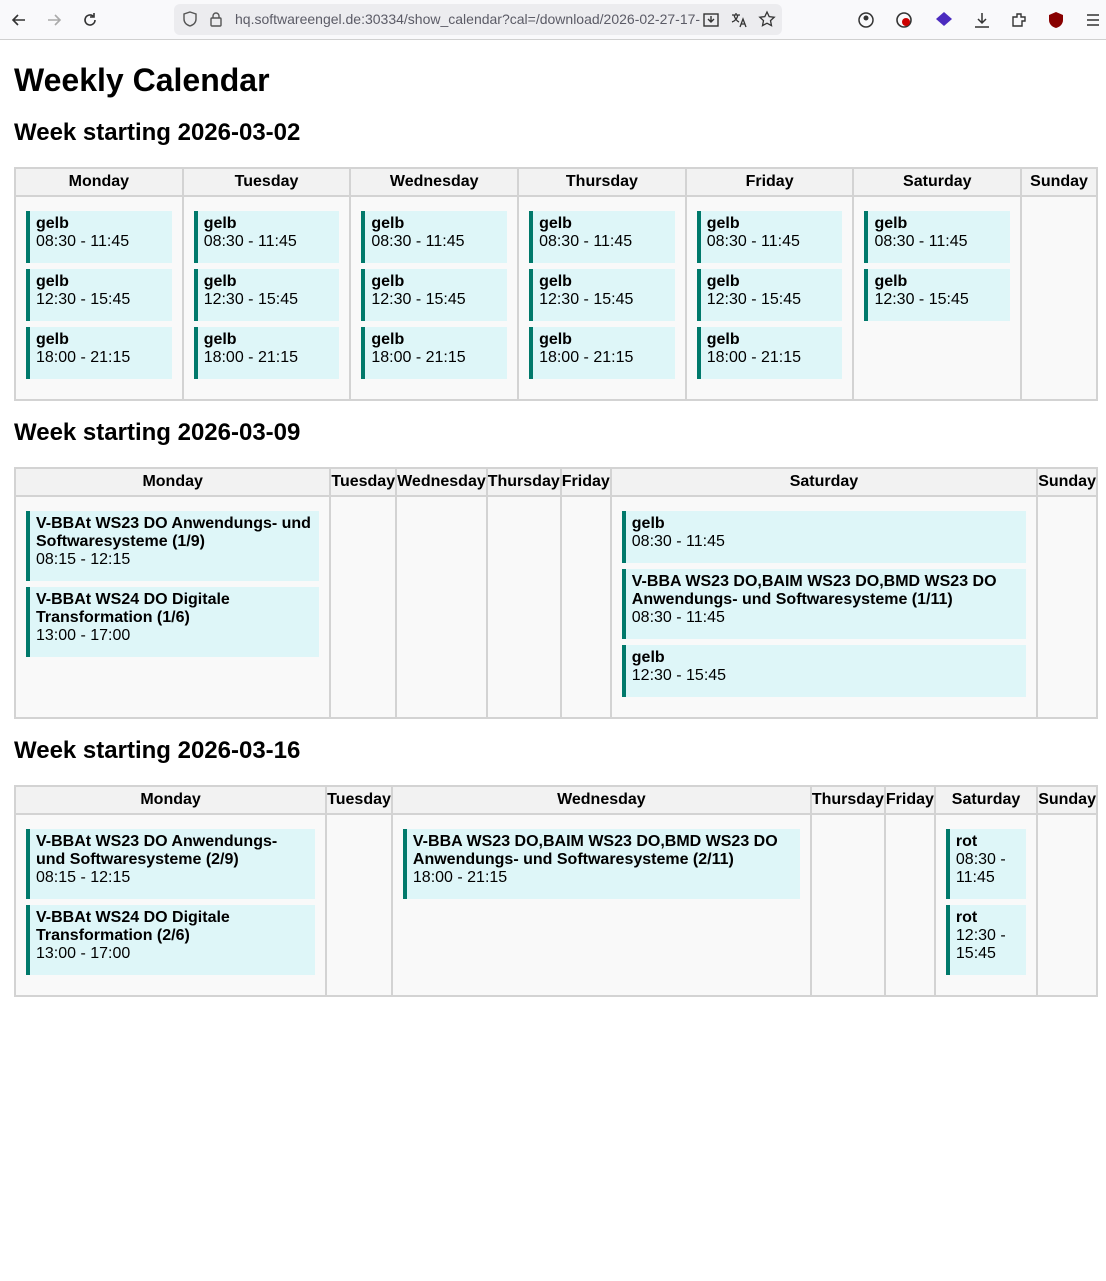 This screenshot has width=1106, height=1281. I want to click on day-header: Tuesday, so click(363, 482).